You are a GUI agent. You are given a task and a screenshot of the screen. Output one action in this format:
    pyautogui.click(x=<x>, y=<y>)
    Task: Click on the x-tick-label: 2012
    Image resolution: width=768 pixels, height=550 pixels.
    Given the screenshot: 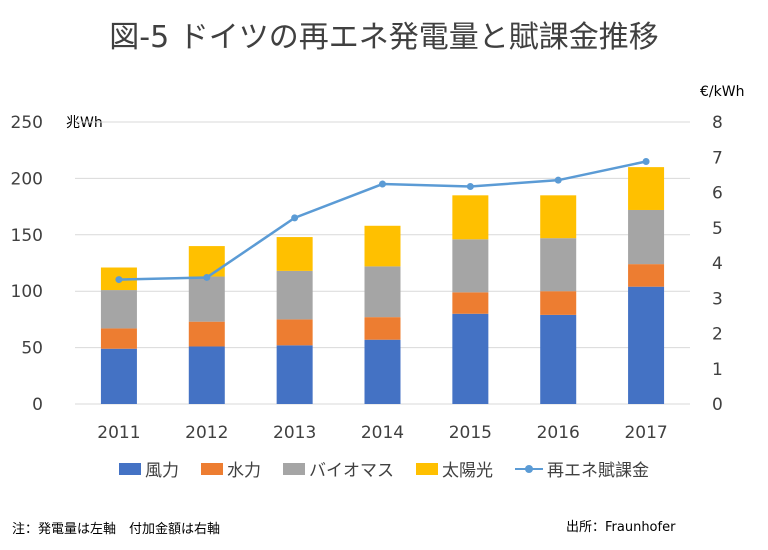 What is the action you would take?
    pyautogui.click(x=206, y=433)
    